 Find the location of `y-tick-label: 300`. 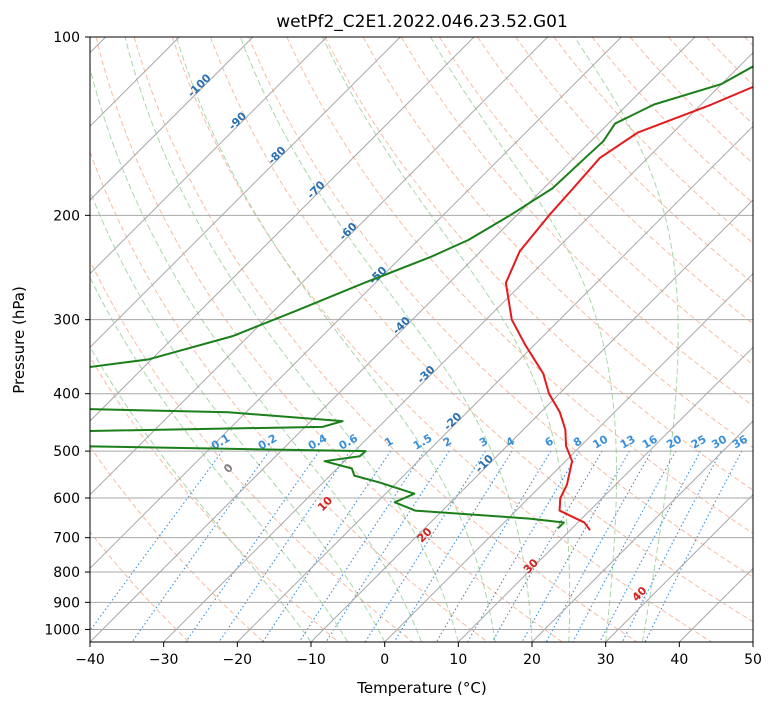

y-tick-label: 300 is located at coordinates (66, 321).